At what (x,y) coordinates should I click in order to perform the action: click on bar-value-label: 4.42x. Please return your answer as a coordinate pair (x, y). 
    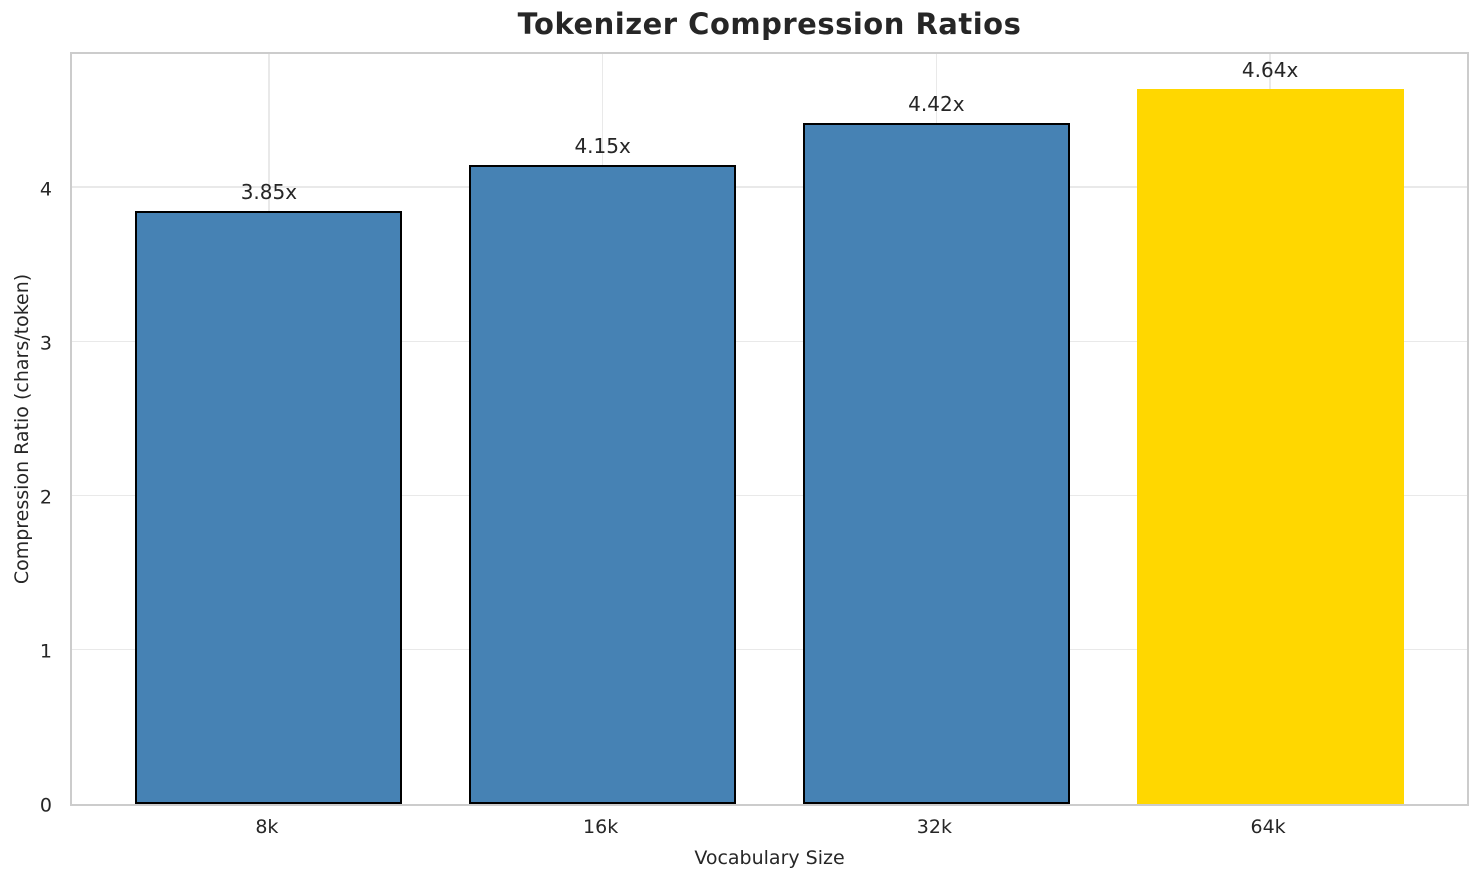
    Looking at the image, I should click on (936, 104).